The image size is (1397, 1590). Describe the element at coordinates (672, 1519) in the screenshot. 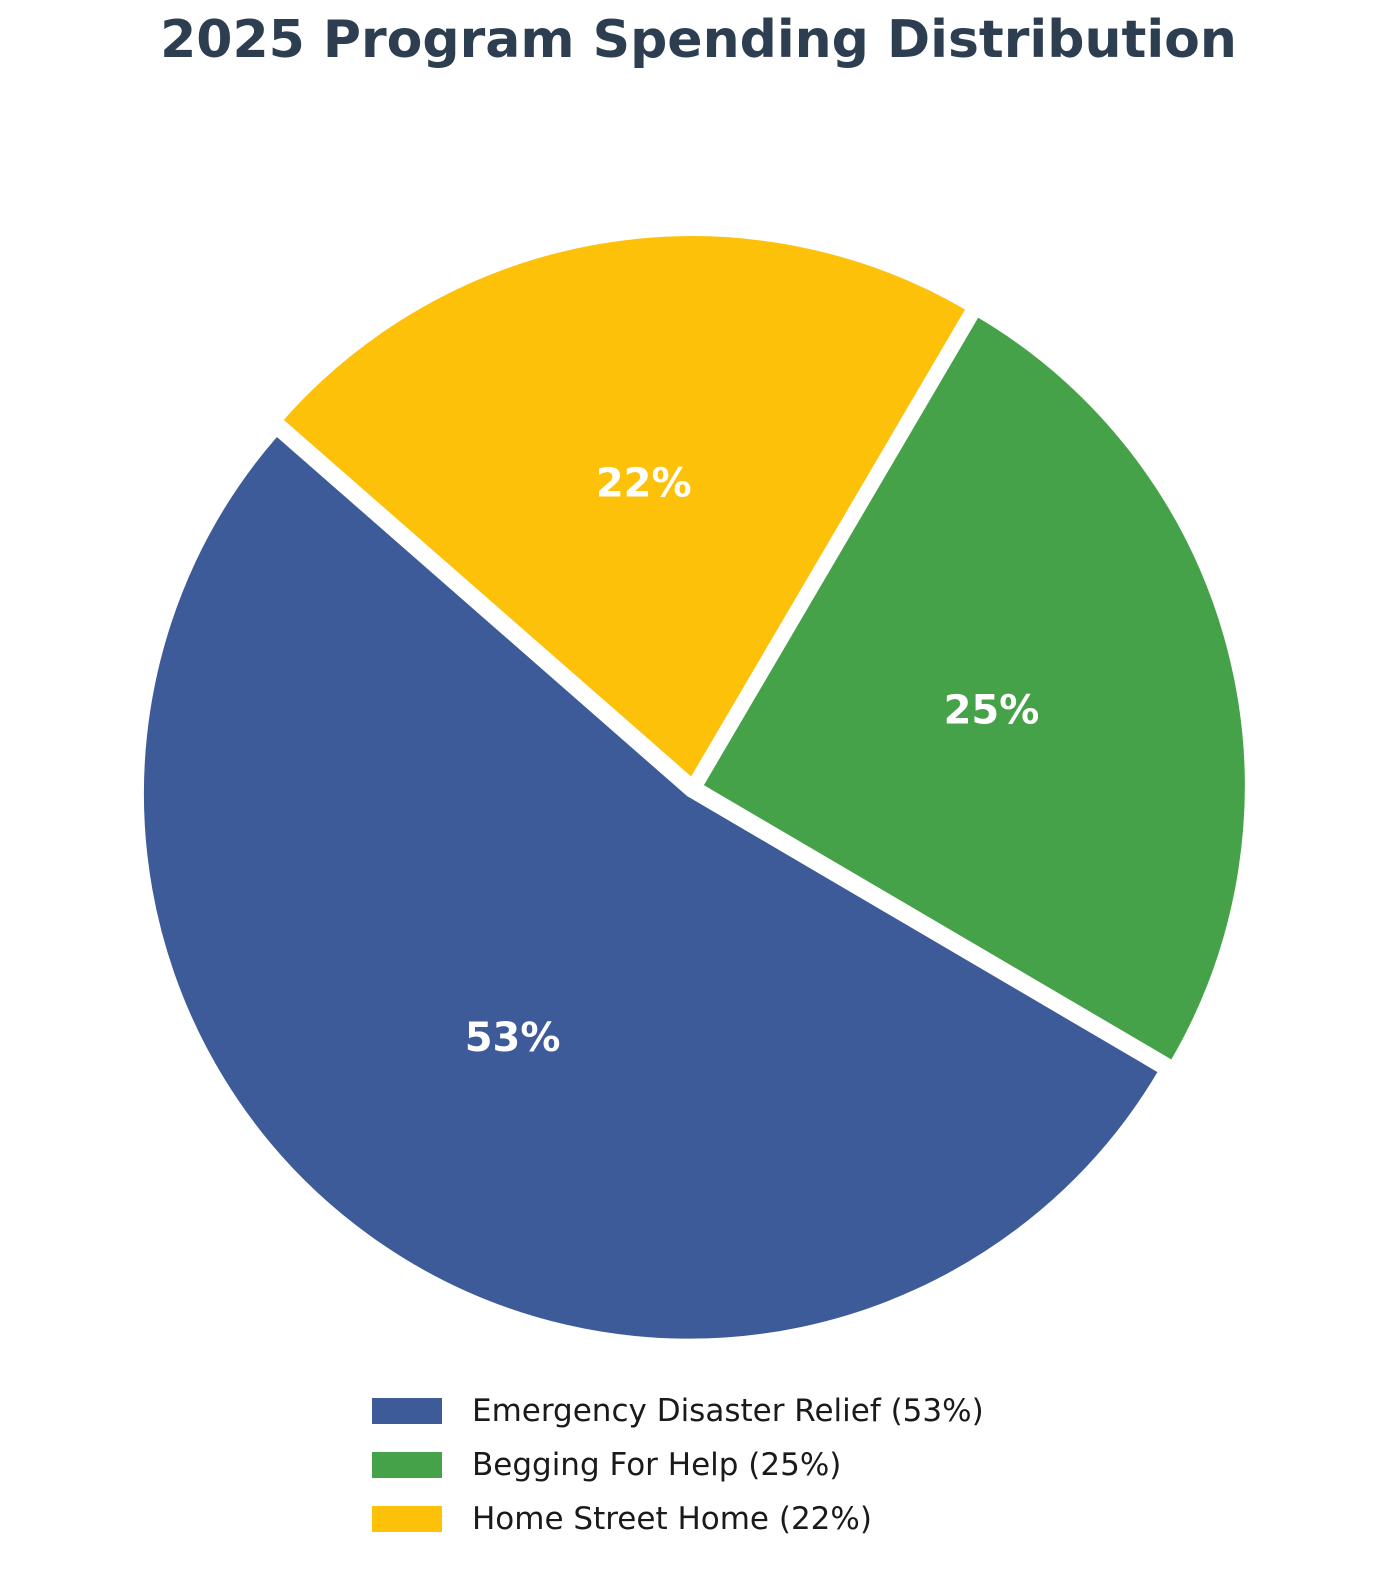

I see `legend-label: Home Street Home (22%)` at that location.